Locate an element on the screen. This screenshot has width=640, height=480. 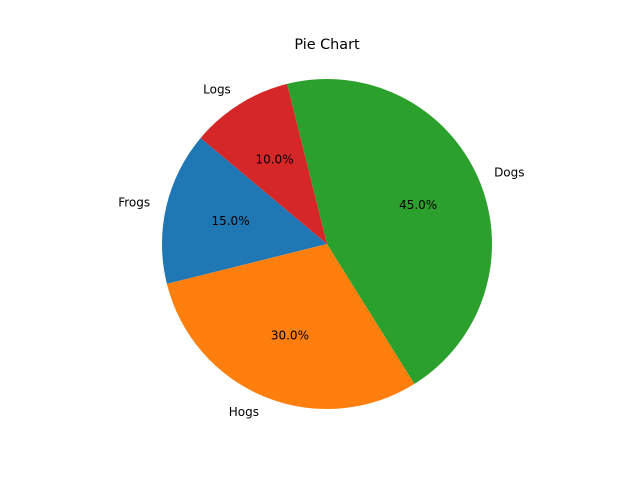
slice-percent-dogs: 45.0% is located at coordinates (418, 205).